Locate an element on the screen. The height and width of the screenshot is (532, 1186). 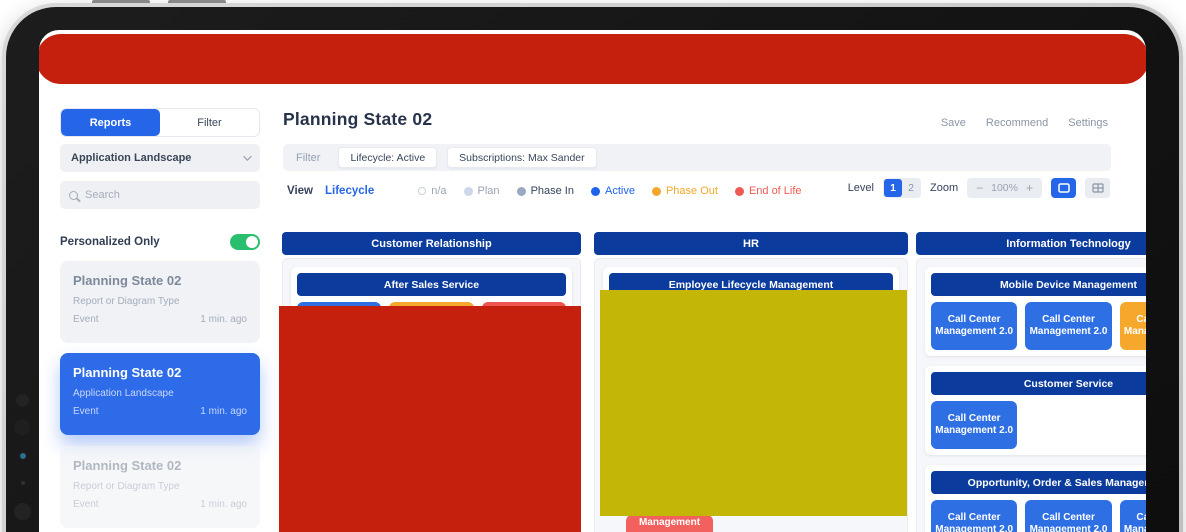
legend-label: End of Life is located at coordinates (775, 191).